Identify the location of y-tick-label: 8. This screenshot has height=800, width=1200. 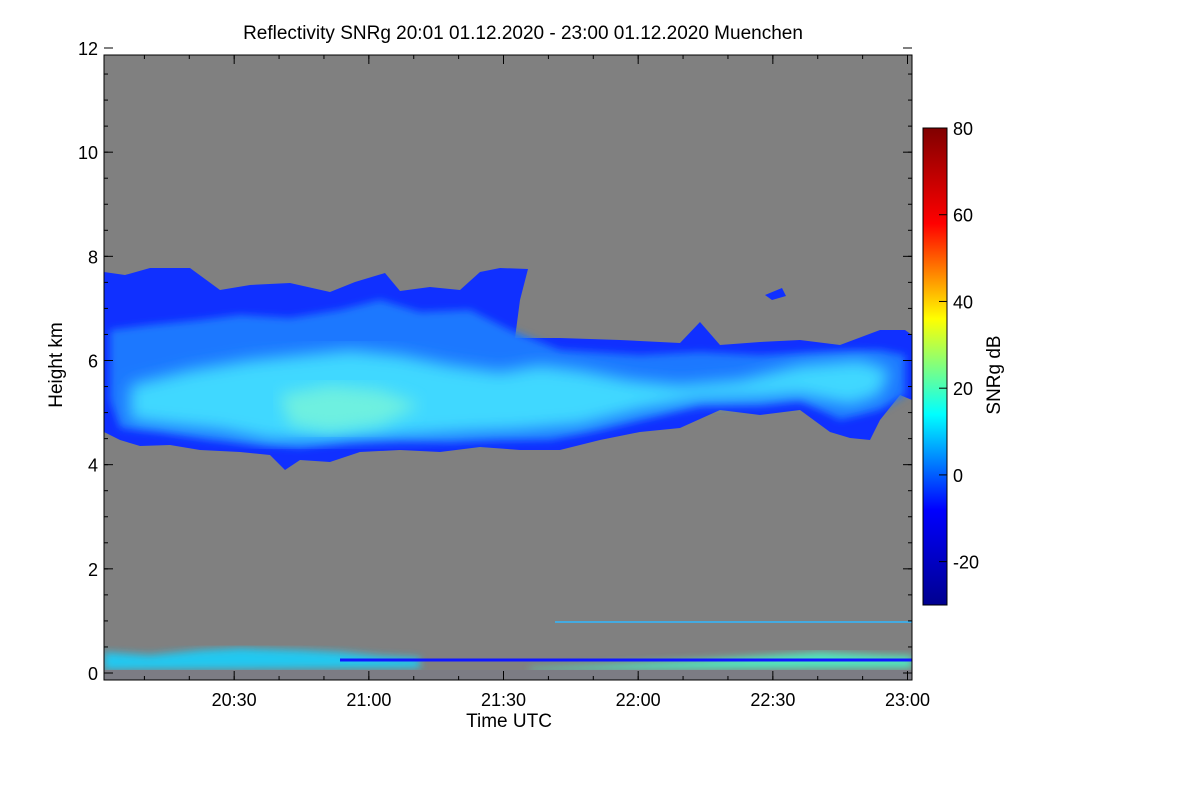
(93, 257).